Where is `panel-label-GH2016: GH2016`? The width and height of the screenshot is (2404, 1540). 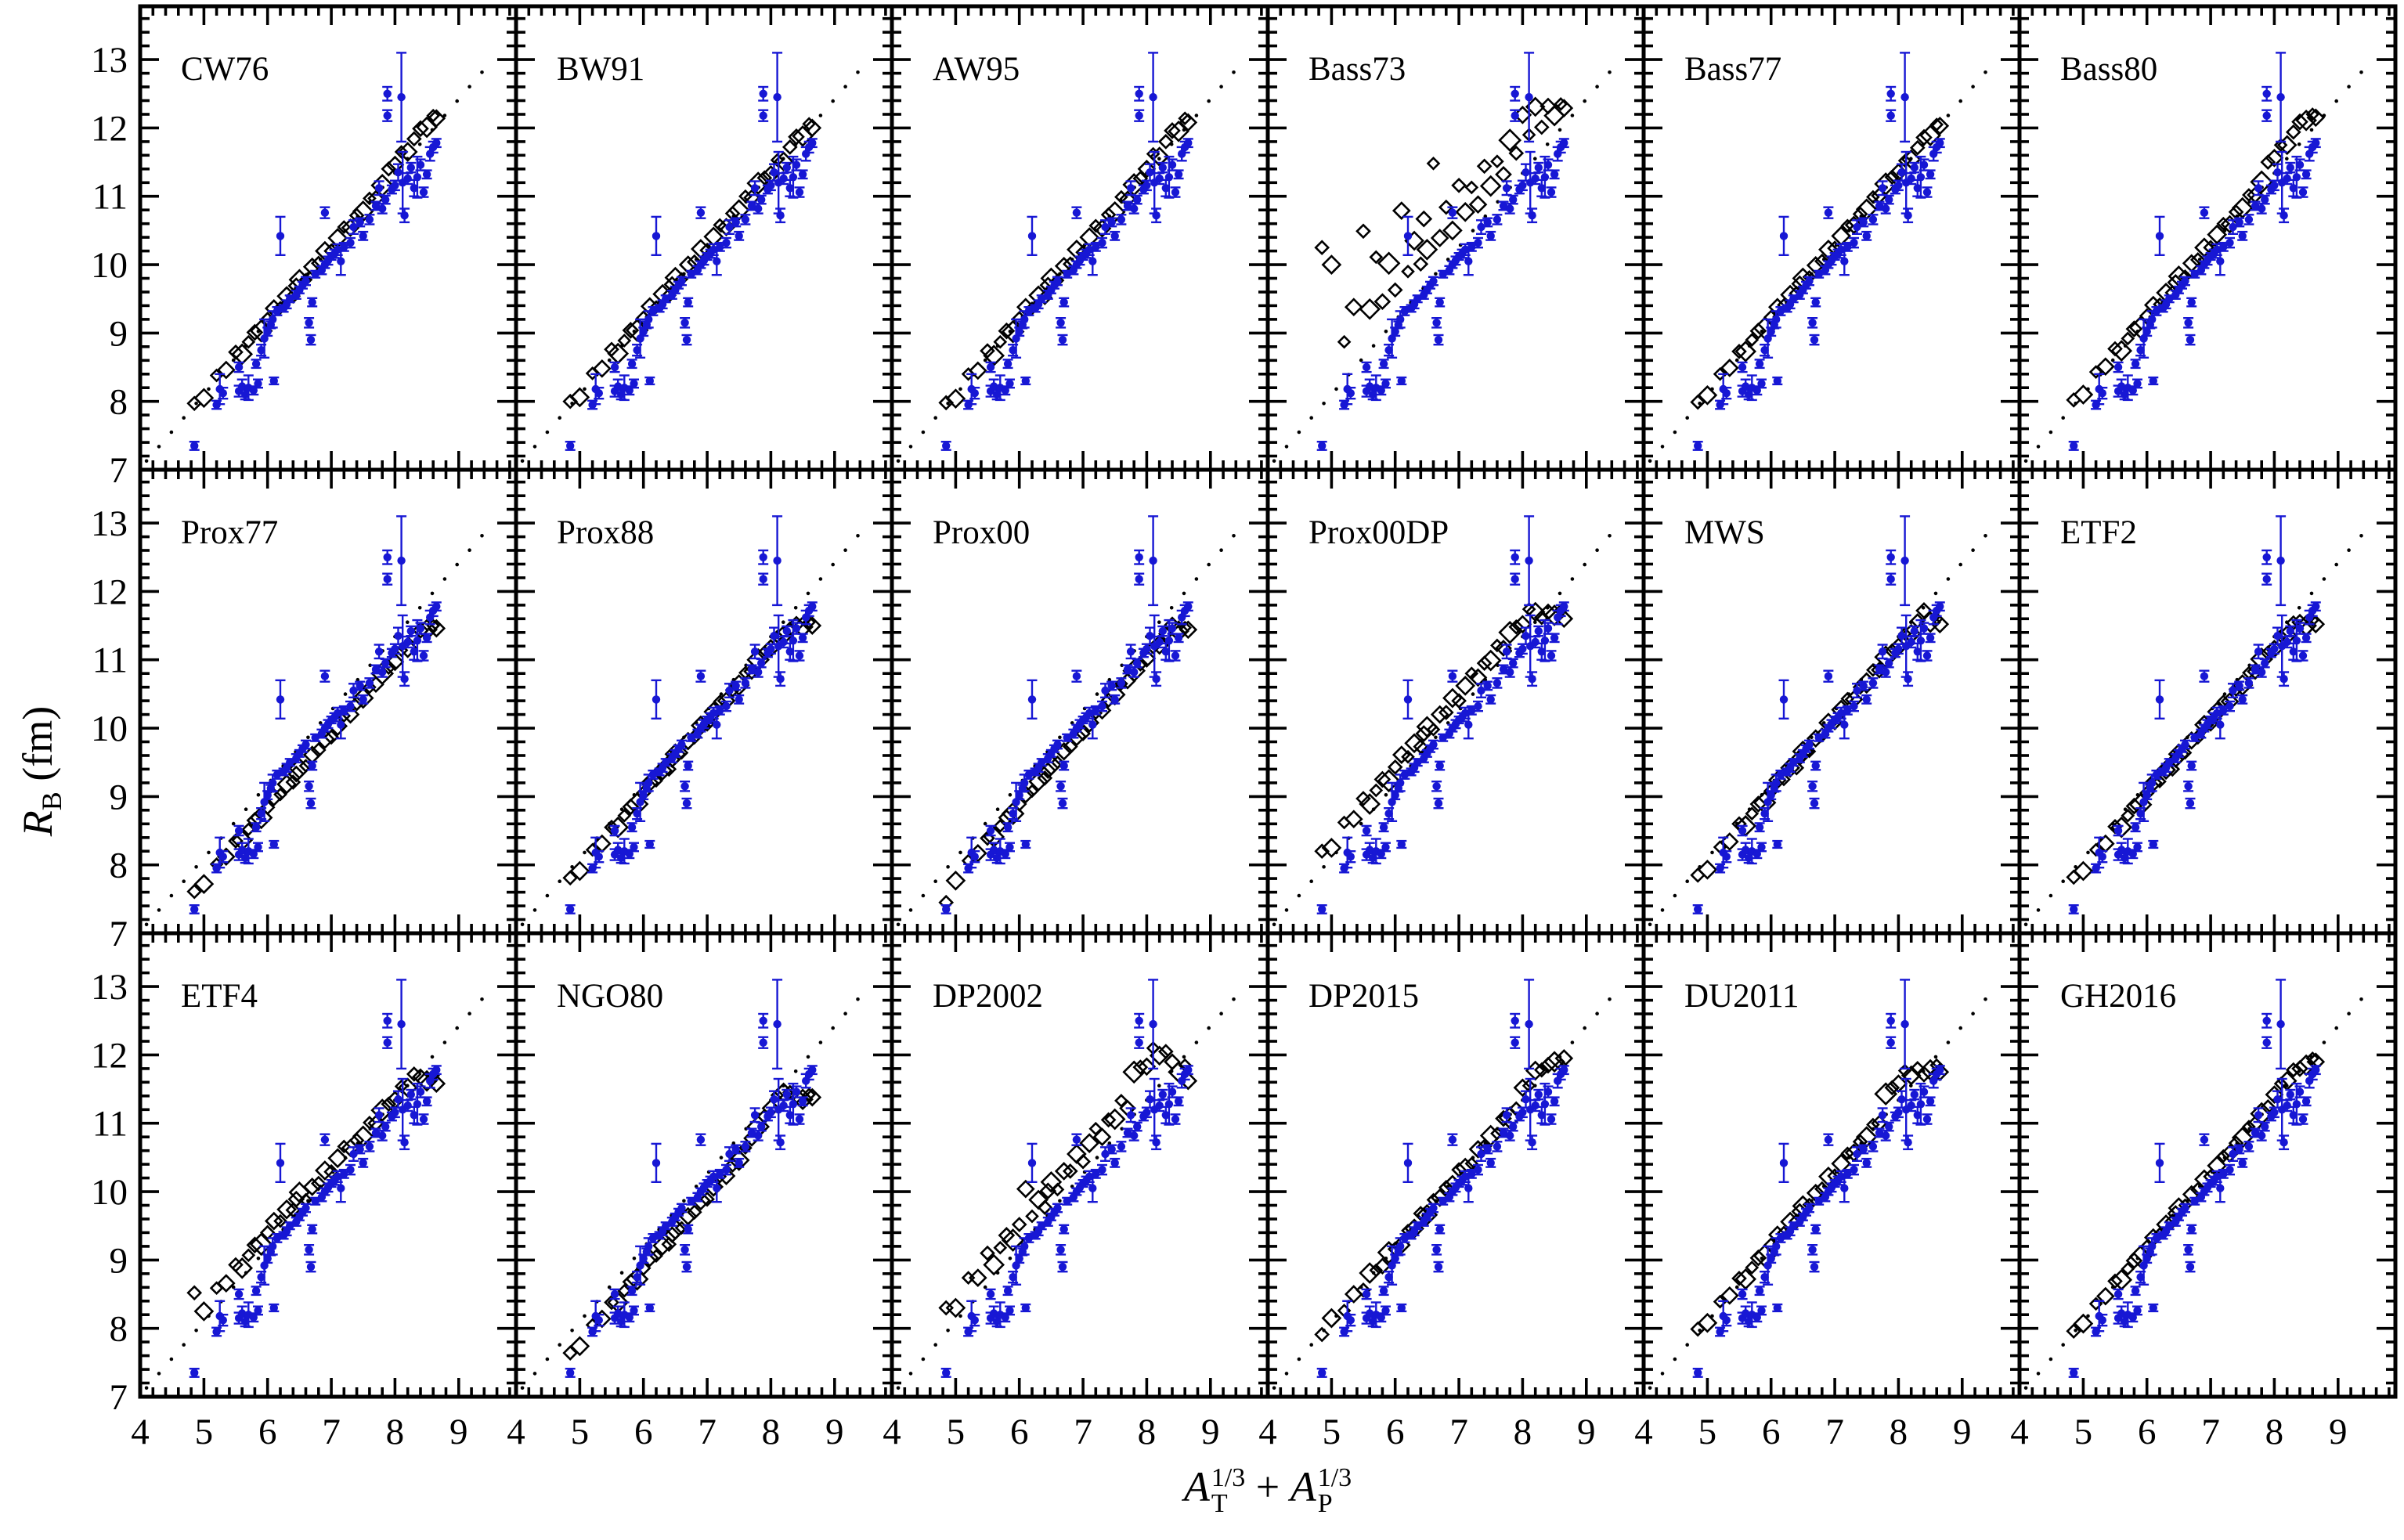 panel-label-GH2016: GH2016 is located at coordinates (2118, 997).